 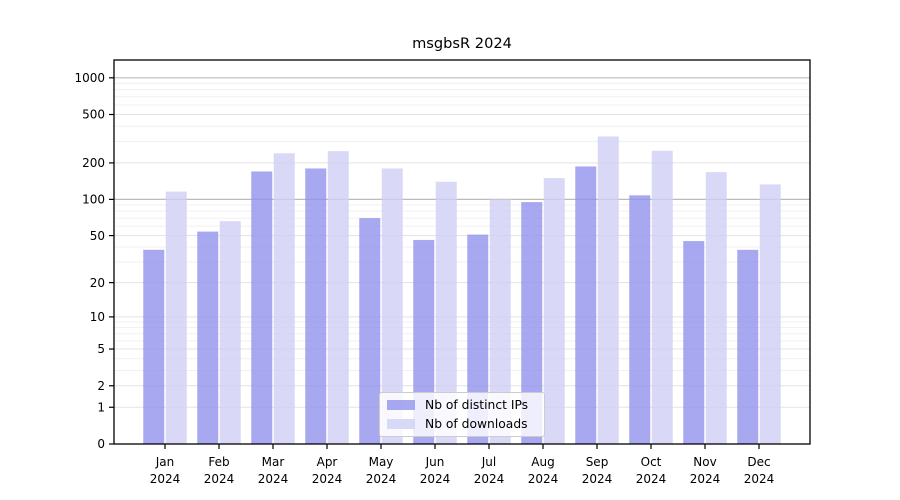 I want to click on x-tick-label-year-sep: 2024, so click(x=597, y=479).